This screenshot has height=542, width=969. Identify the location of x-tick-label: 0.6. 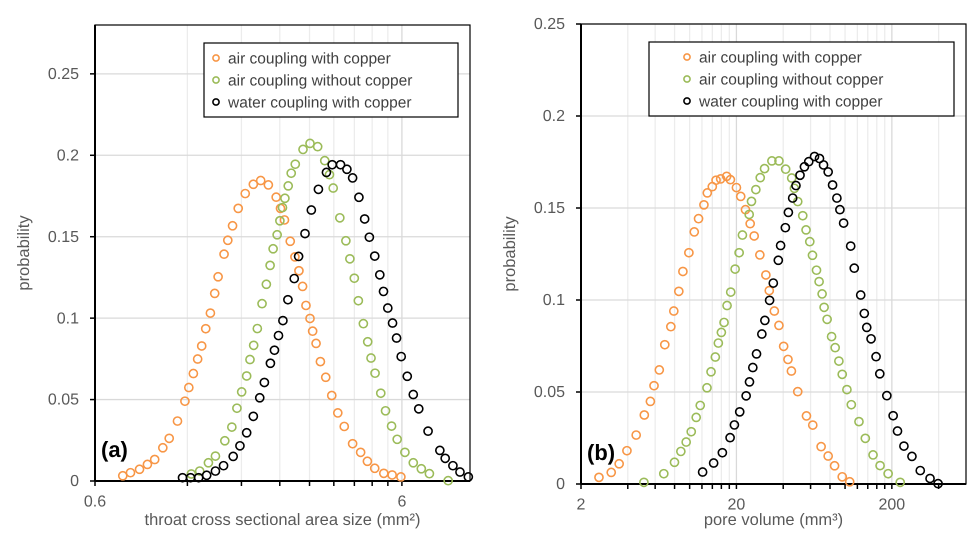
(95, 502).